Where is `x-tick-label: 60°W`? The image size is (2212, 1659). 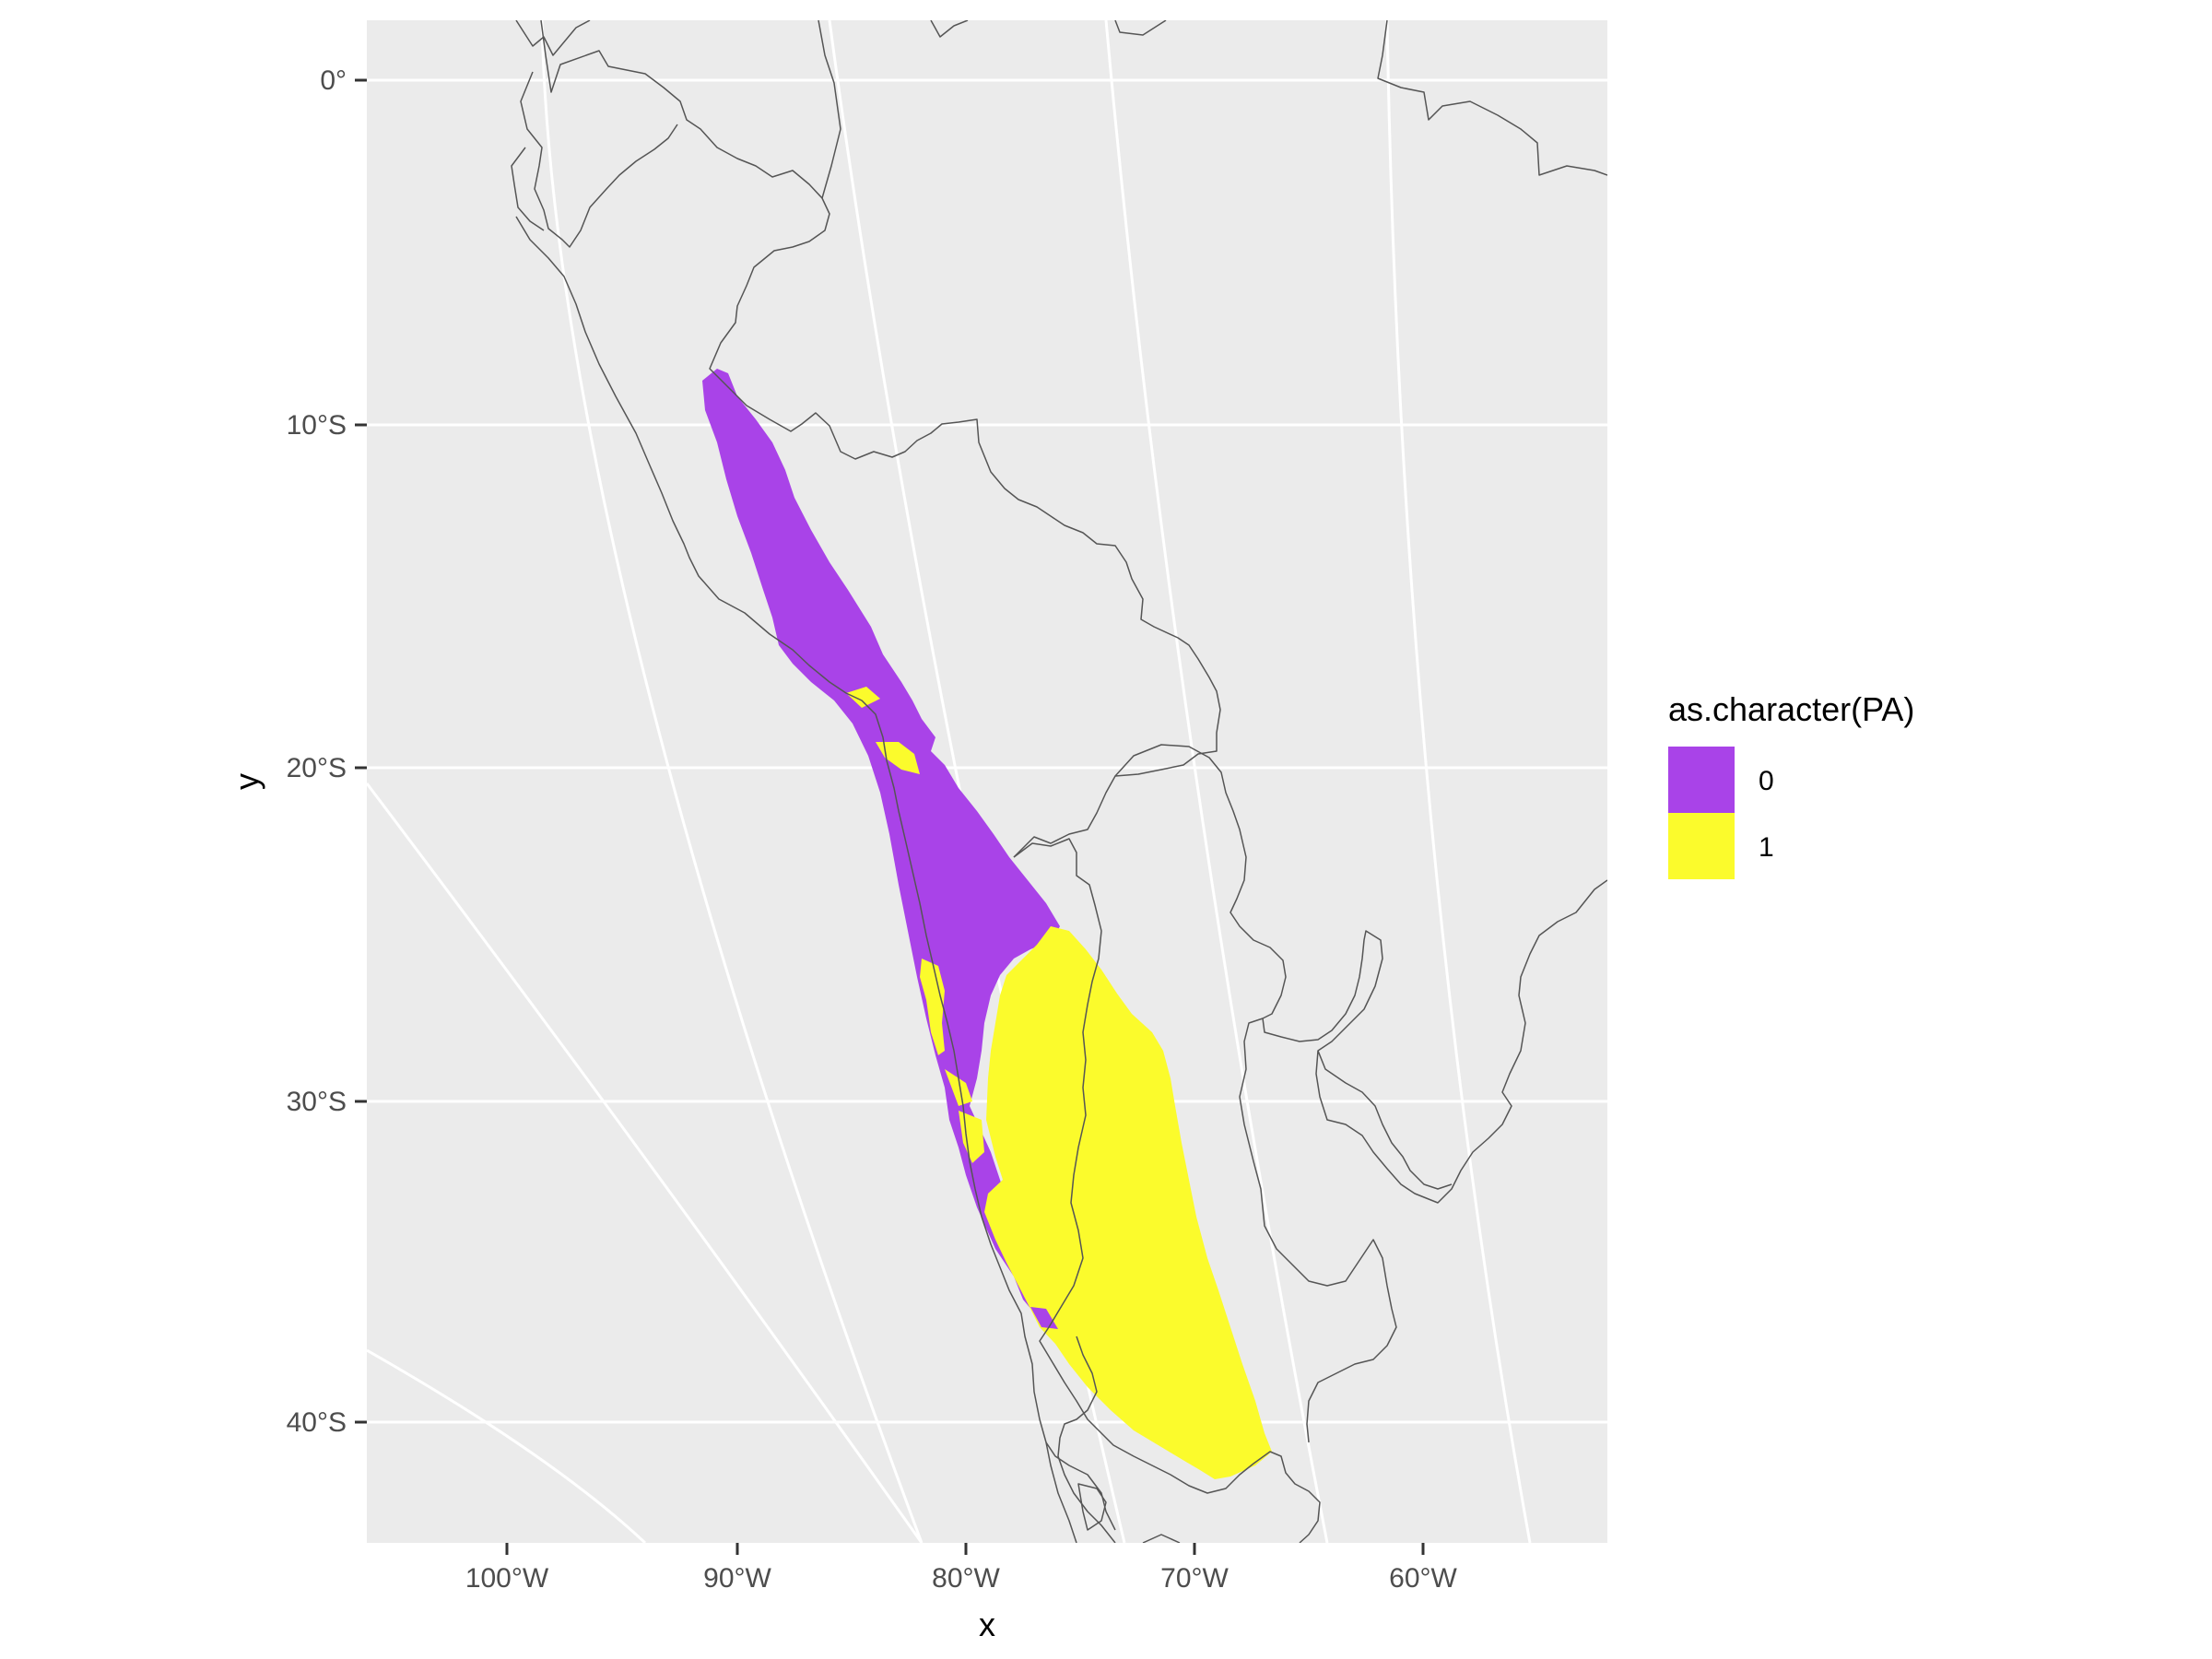
x-tick-label: 60°W is located at coordinates (1423, 1578).